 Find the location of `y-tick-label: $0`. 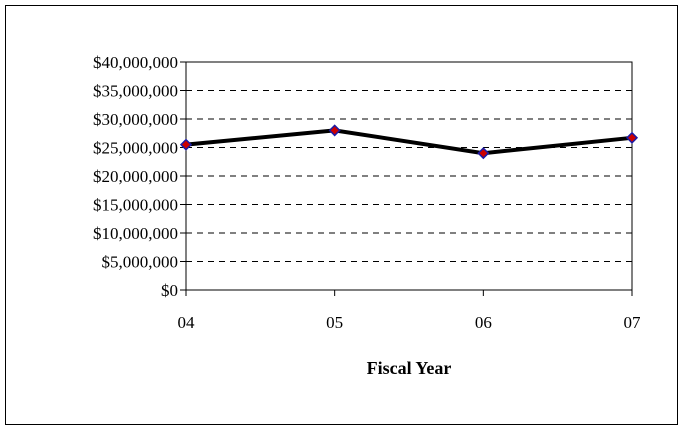

y-tick-label: $0 is located at coordinates (169, 290).